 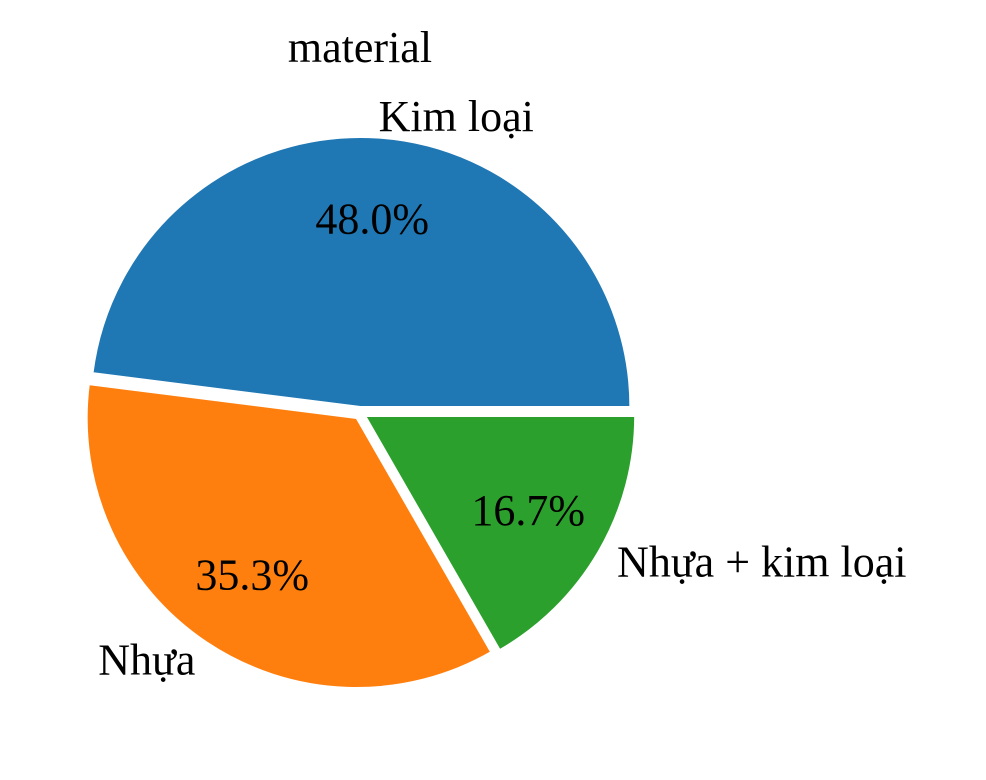 I want to click on pie-category-label: Kim loại, so click(x=456, y=116).